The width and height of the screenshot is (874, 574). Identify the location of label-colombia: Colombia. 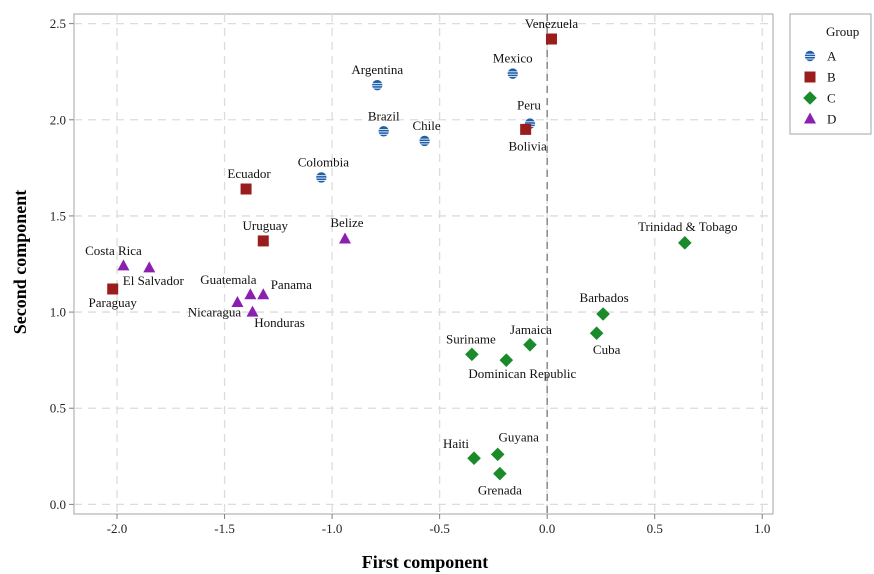
(324, 161).